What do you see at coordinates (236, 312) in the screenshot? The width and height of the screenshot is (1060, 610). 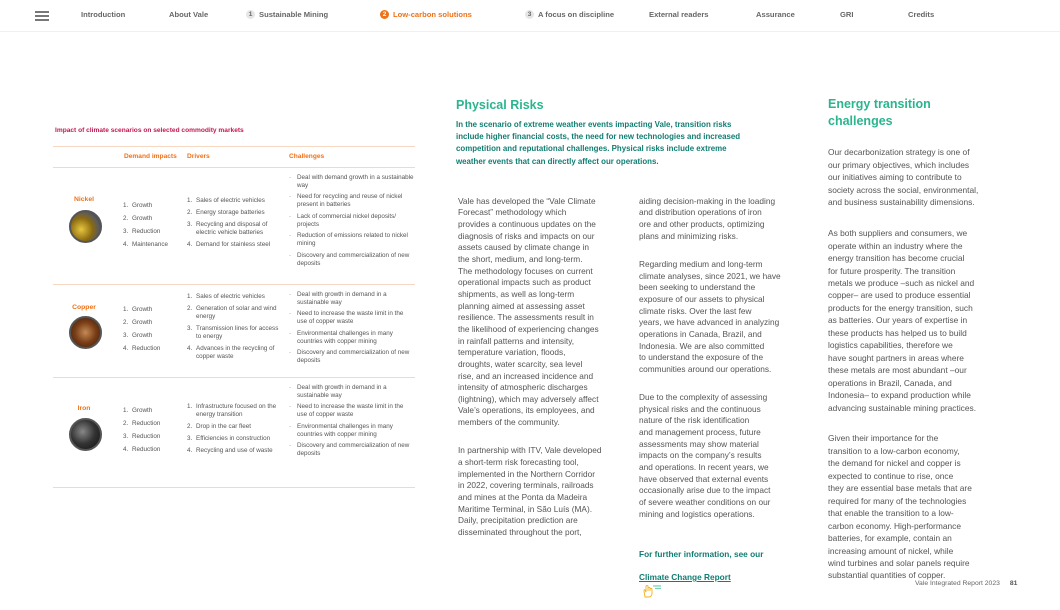 I see `drivers-text: Generation of solar and wind energy` at bounding box center [236, 312].